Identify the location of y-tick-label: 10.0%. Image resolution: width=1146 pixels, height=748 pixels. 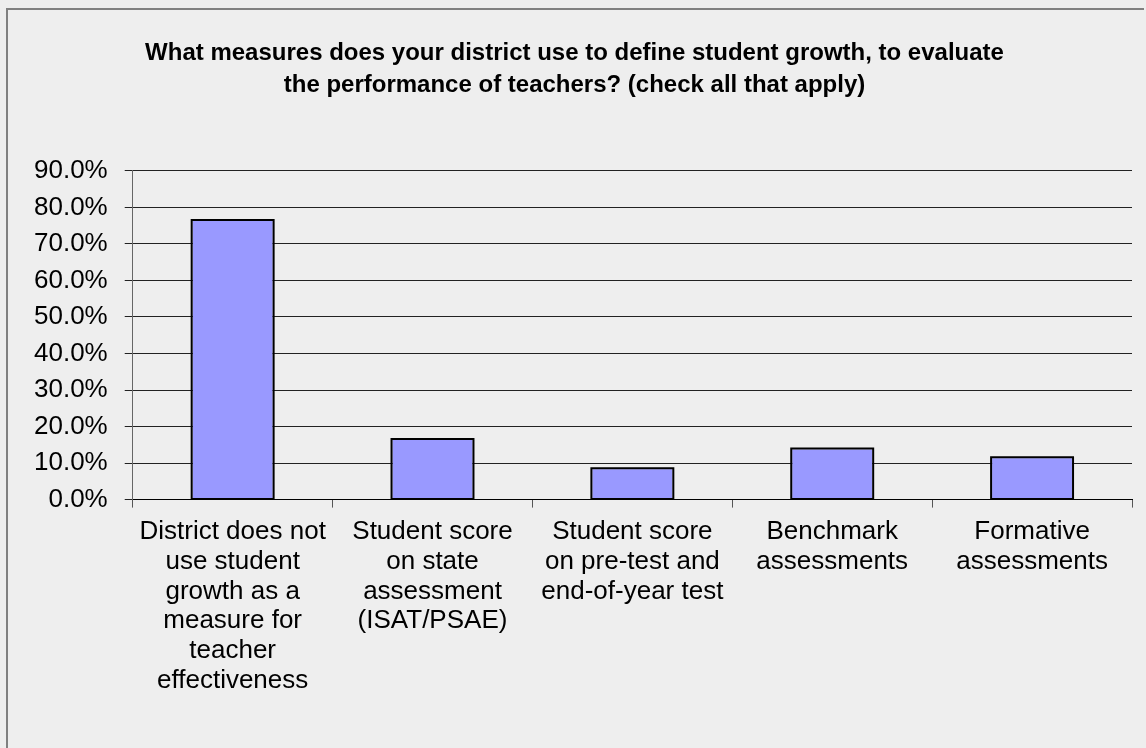
(70, 461).